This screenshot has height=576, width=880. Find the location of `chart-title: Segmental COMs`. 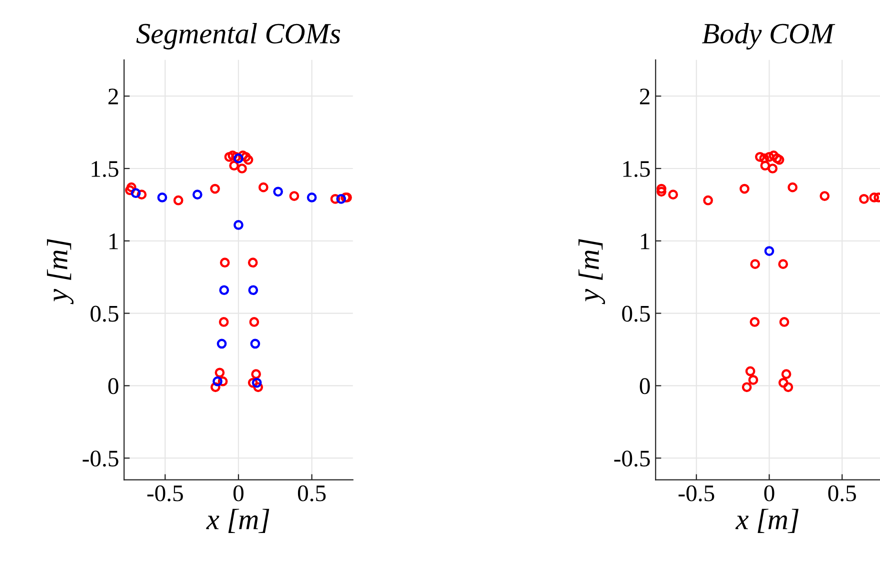

chart-title: Segmental COMs is located at coordinates (238, 36).